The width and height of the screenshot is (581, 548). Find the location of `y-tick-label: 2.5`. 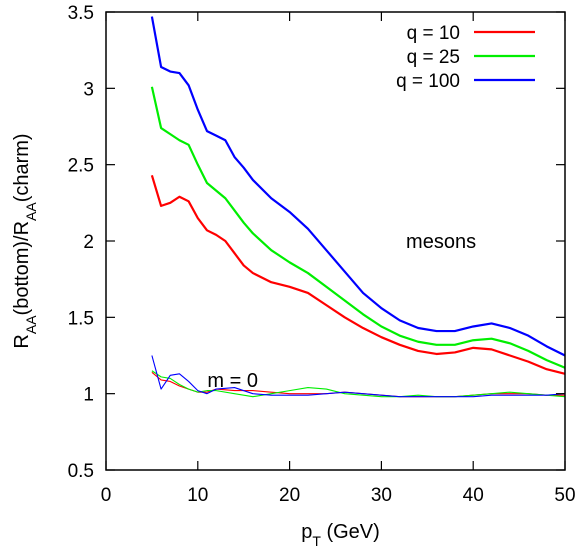

y-tick-label: 2.5 is located at coordinates (81, 166).